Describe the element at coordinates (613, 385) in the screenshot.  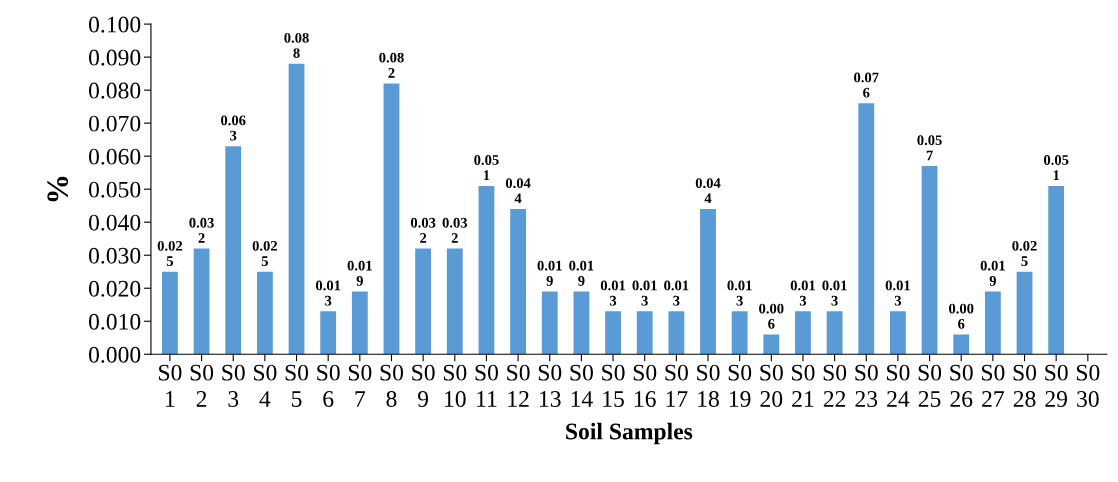
I see `x-tick-label: S0 15` at that location.